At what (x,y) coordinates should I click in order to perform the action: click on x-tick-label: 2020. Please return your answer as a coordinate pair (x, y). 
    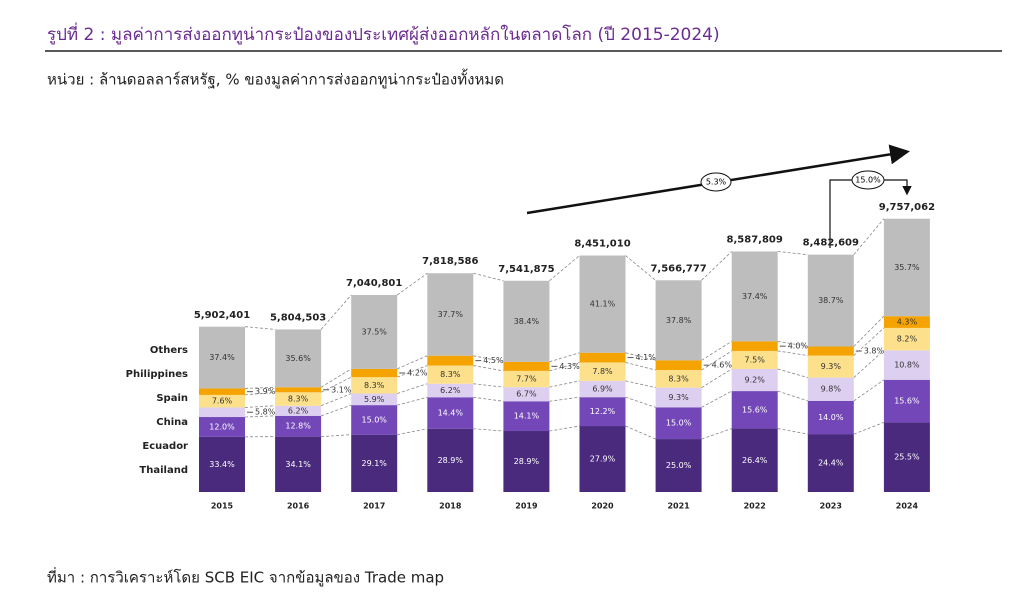
    Looking at the image, I should click on (602, 506).